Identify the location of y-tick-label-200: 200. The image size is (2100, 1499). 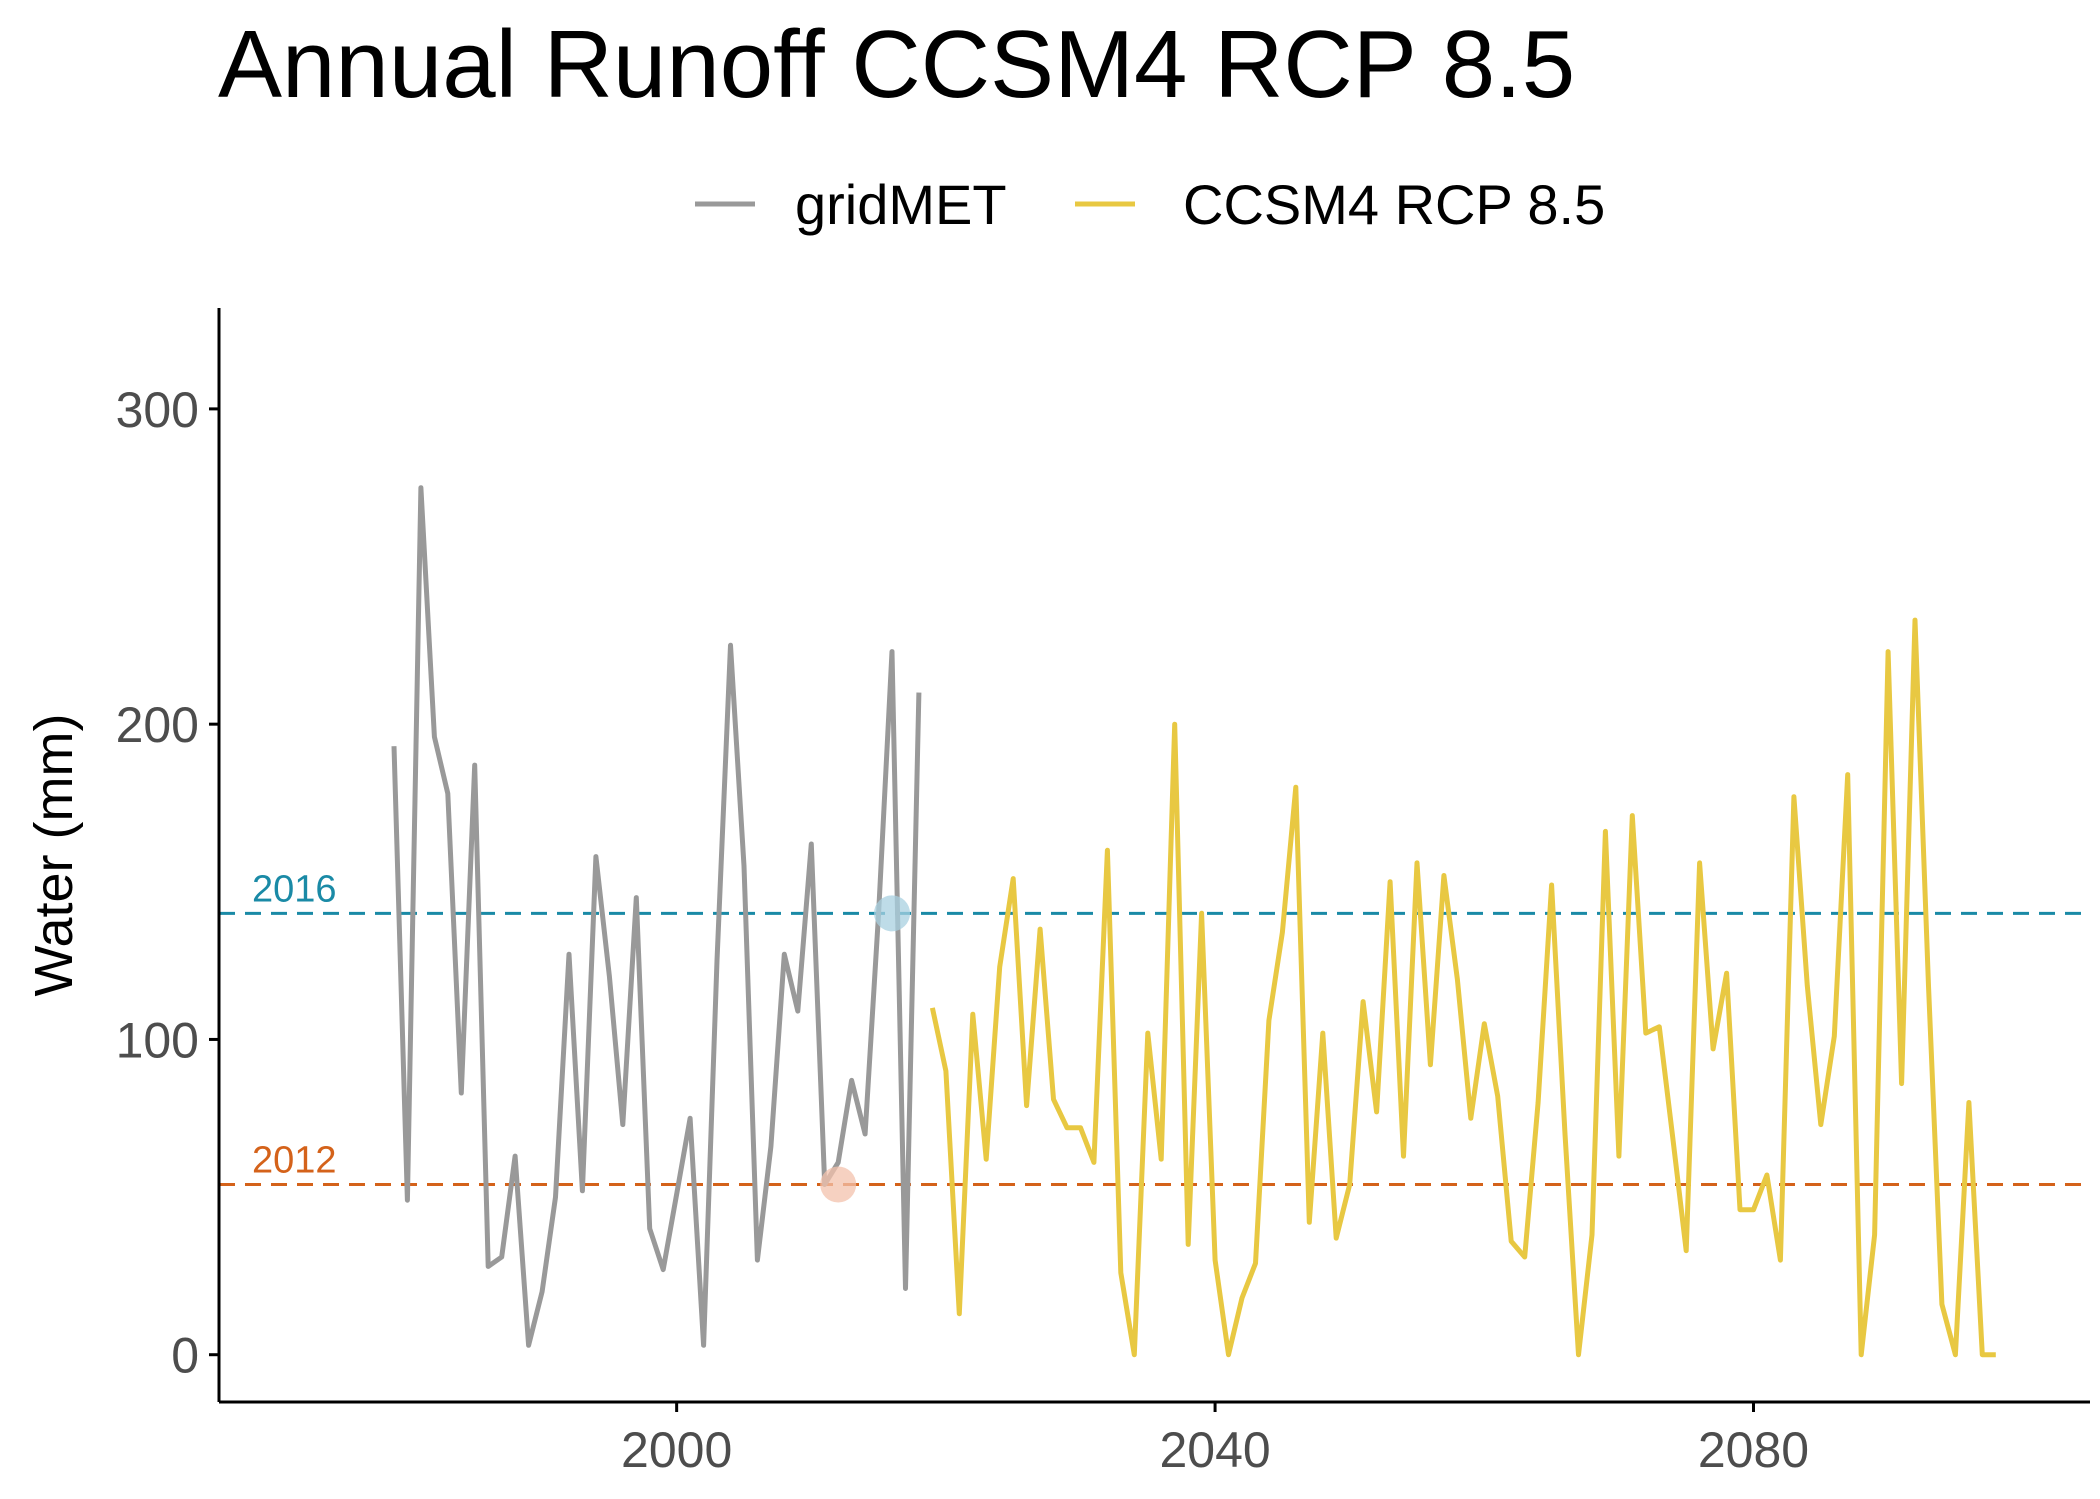
(157, 725).